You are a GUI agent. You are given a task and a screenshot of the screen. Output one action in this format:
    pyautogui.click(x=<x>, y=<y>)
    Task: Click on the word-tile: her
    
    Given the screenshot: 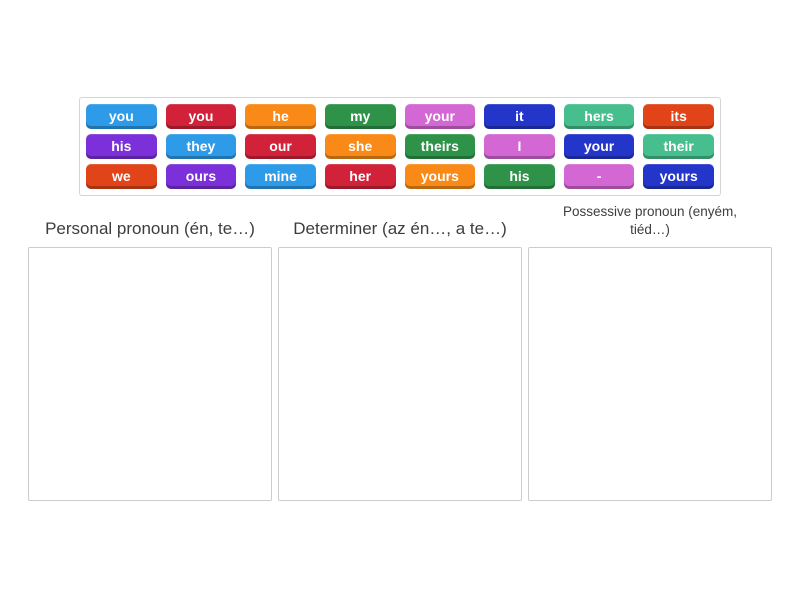 What is the action you would take?
    pyautogui.click(x=360, y=176)
    